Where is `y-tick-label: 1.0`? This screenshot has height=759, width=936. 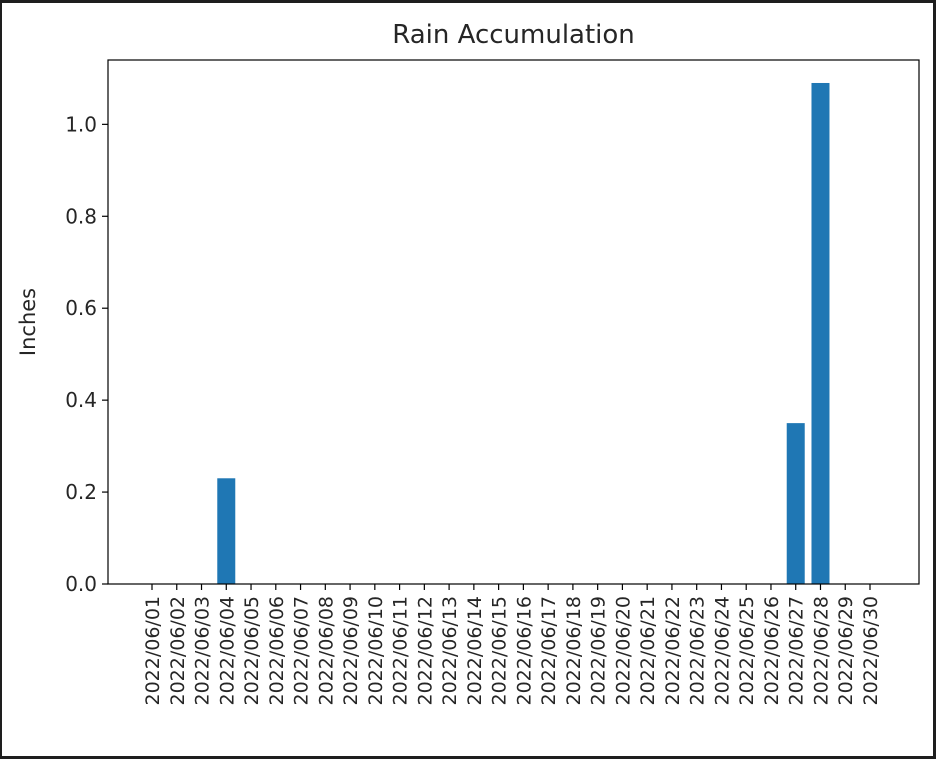 y-tick-label: 1.0 is located at coordinates (81, 124).